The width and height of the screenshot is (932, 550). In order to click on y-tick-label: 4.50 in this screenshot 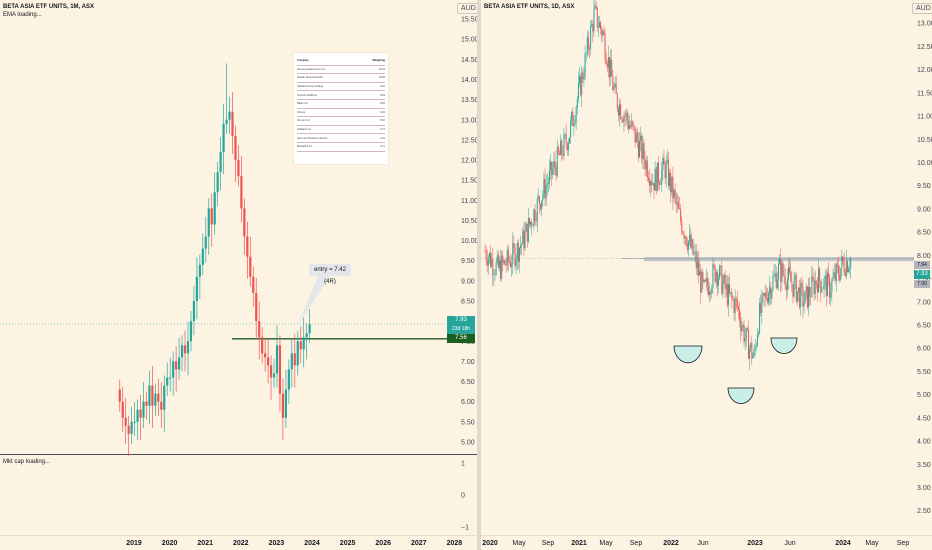, I will do `click(924, 418)`.